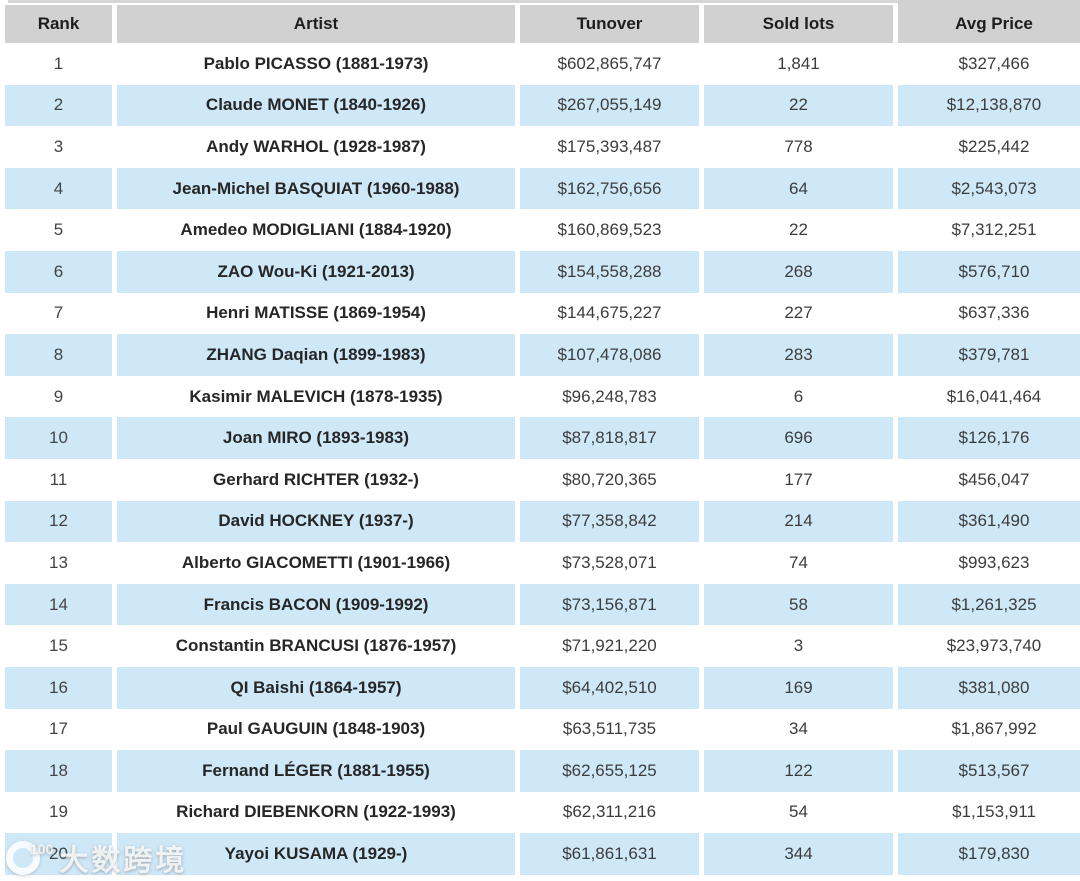 The width and height of the screenshot is (1080, 881). I want to click on turnover-cell: $96,248,783, so click(609, 396).